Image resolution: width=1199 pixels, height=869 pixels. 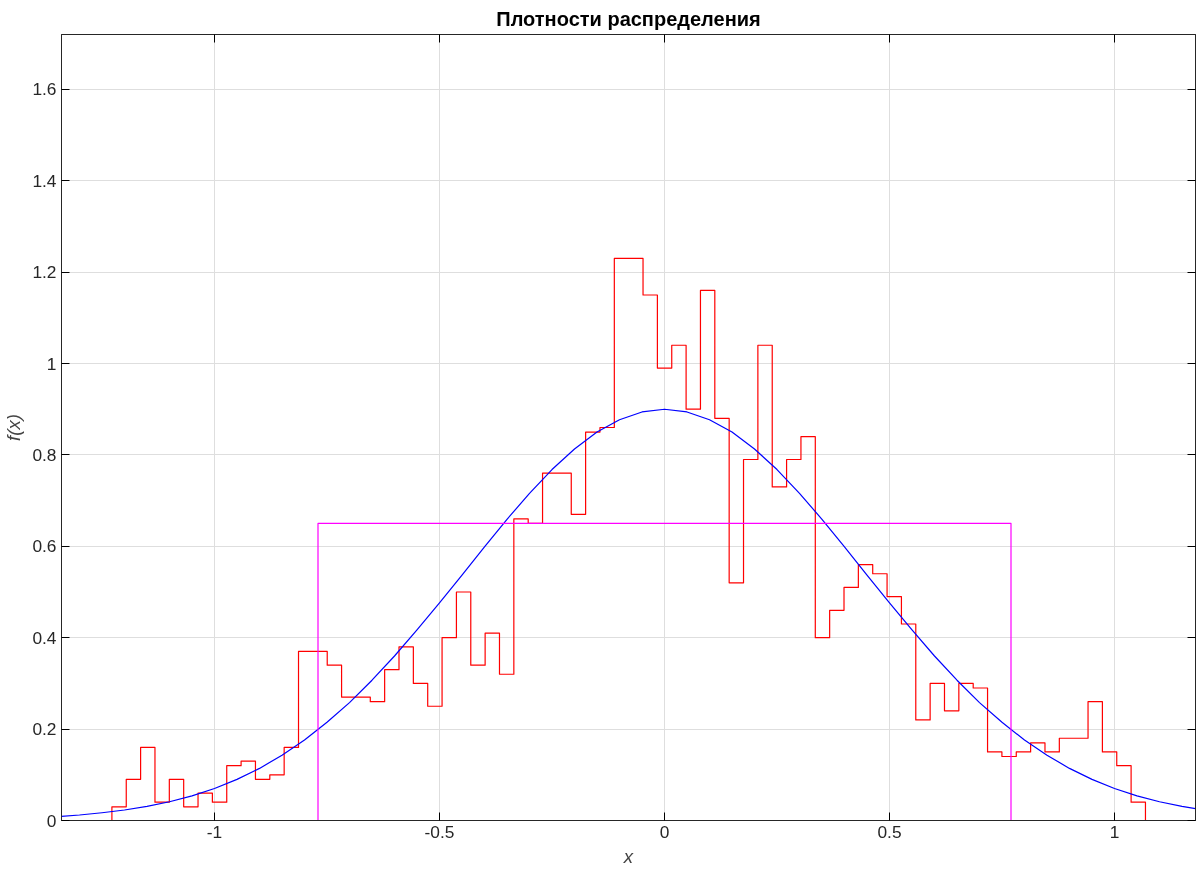 I want to click on x-tick-label: -1, so click(x=214, y=831).